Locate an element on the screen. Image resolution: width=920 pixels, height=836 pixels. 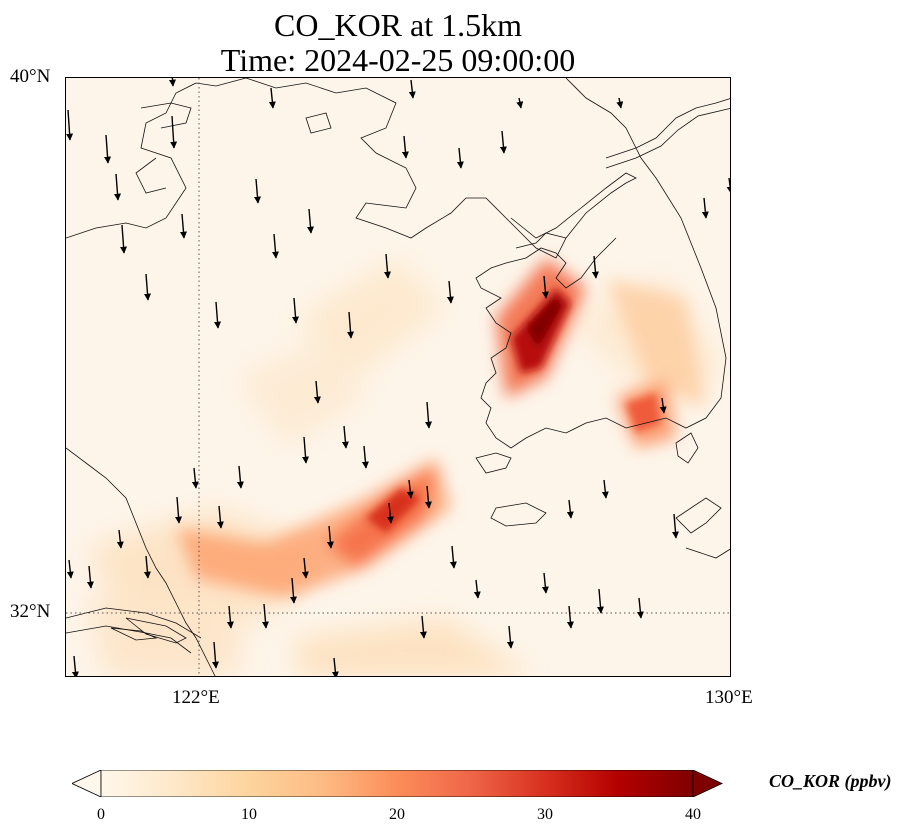
colorbar-tick-40: 40 is located at coordinates (693, 814).